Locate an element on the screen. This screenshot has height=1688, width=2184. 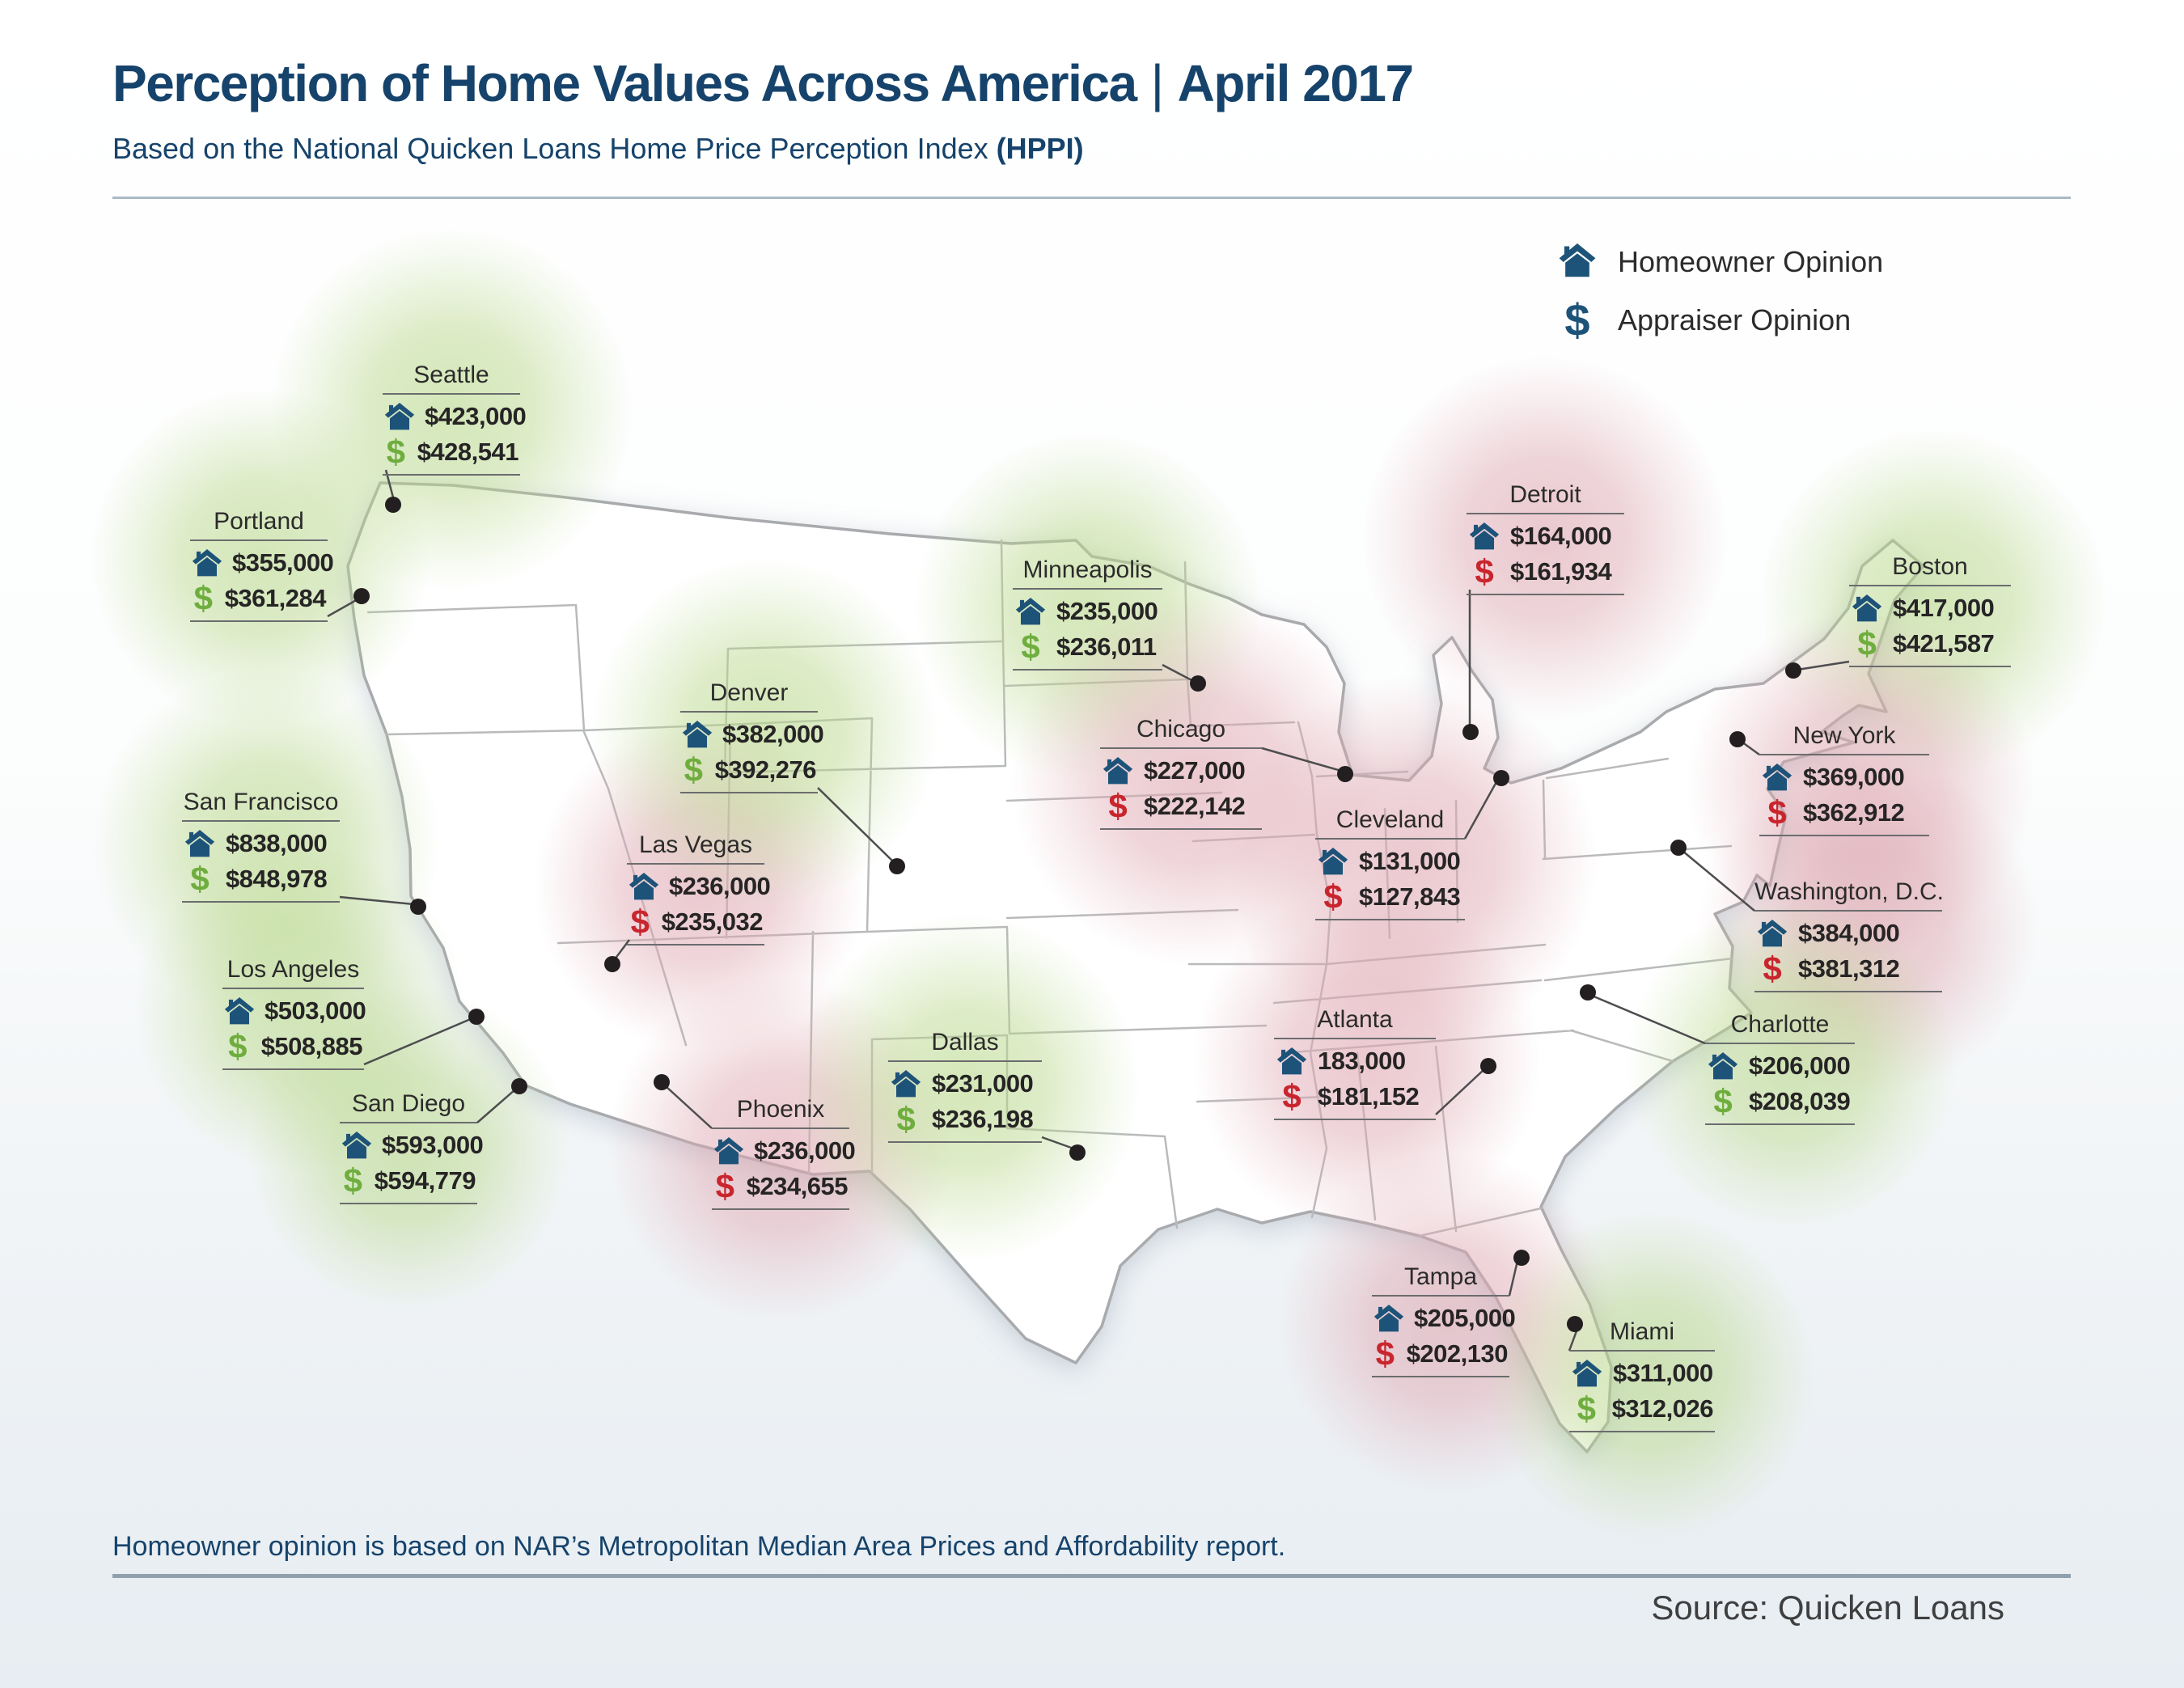
city-values: $236,000 $ $234,655 is located at coordinates (784, 1169).